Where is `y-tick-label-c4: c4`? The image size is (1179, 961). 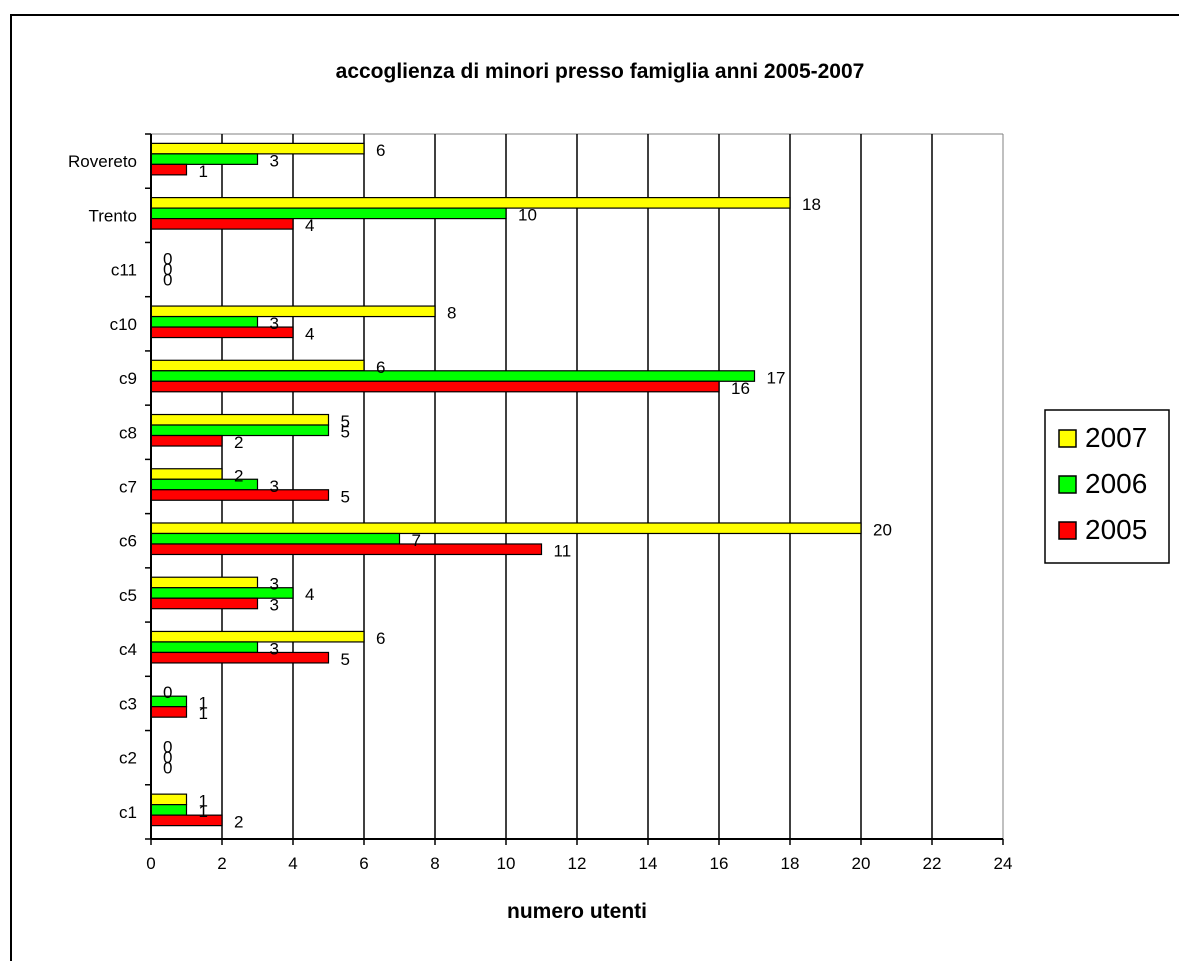
y-tick-label-c4: c4 is located at coordinates (128, 649).